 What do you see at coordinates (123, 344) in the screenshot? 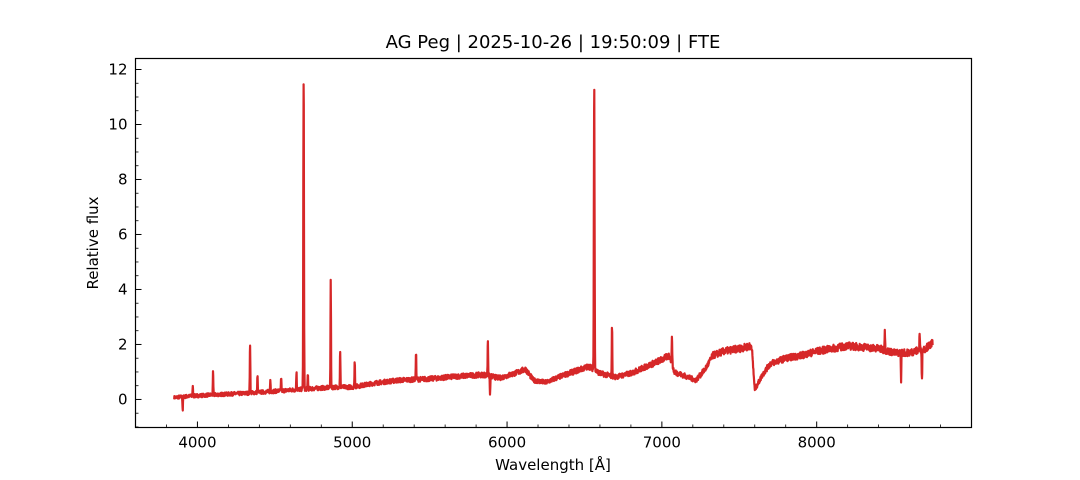
I see `y-tick-label: 2` at bounding box center [123, 344].